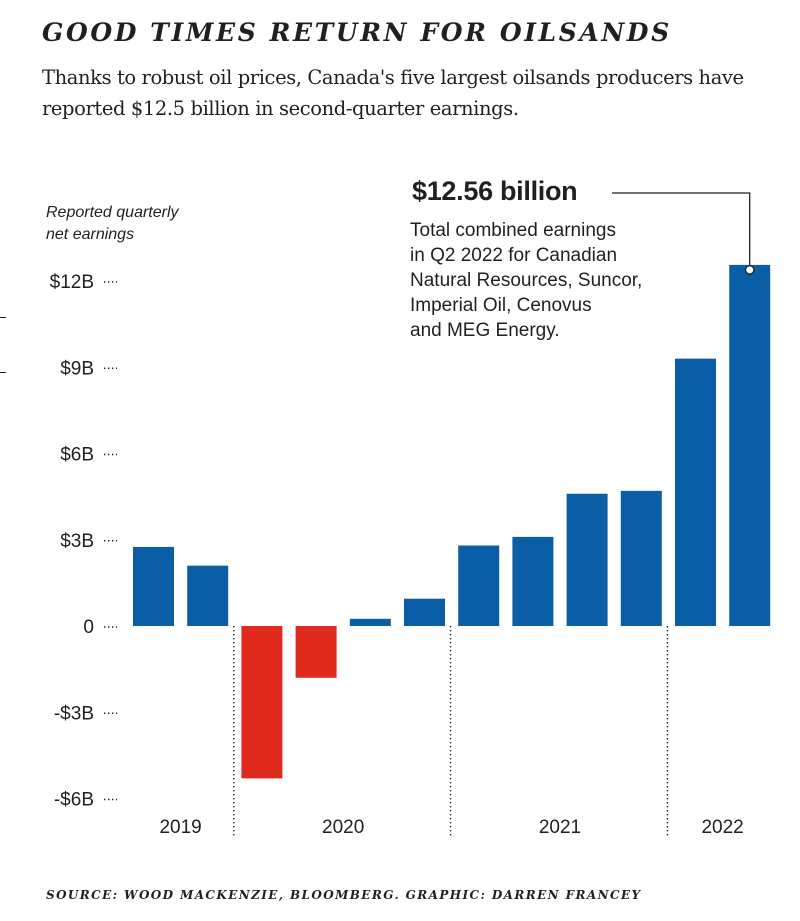 The height and width of the screenshot is (921, 800). I want to click on x-year-label: 2022, so click(722, 827).